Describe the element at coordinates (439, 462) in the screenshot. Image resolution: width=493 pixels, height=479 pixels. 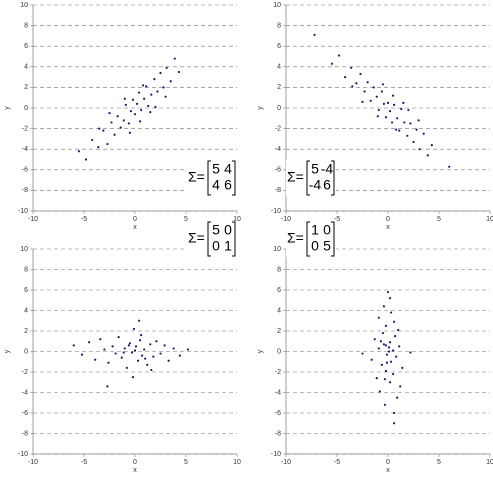
I see `x-tick-label: 5` at that location.